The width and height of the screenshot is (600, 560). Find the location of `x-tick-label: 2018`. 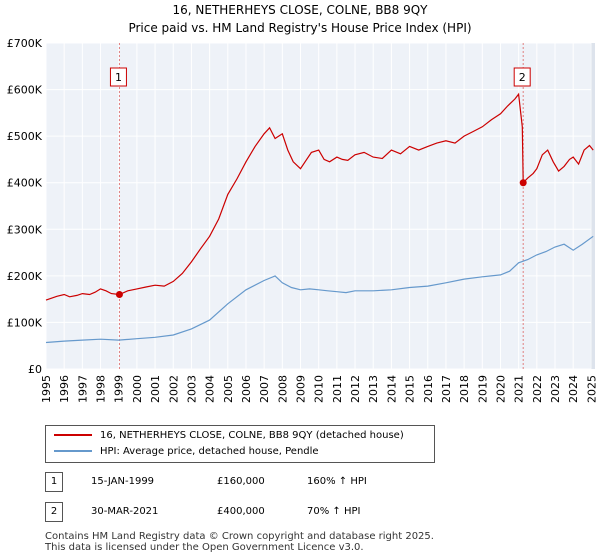

x-tick-label: 2018 is located at coordinates (464, 389).